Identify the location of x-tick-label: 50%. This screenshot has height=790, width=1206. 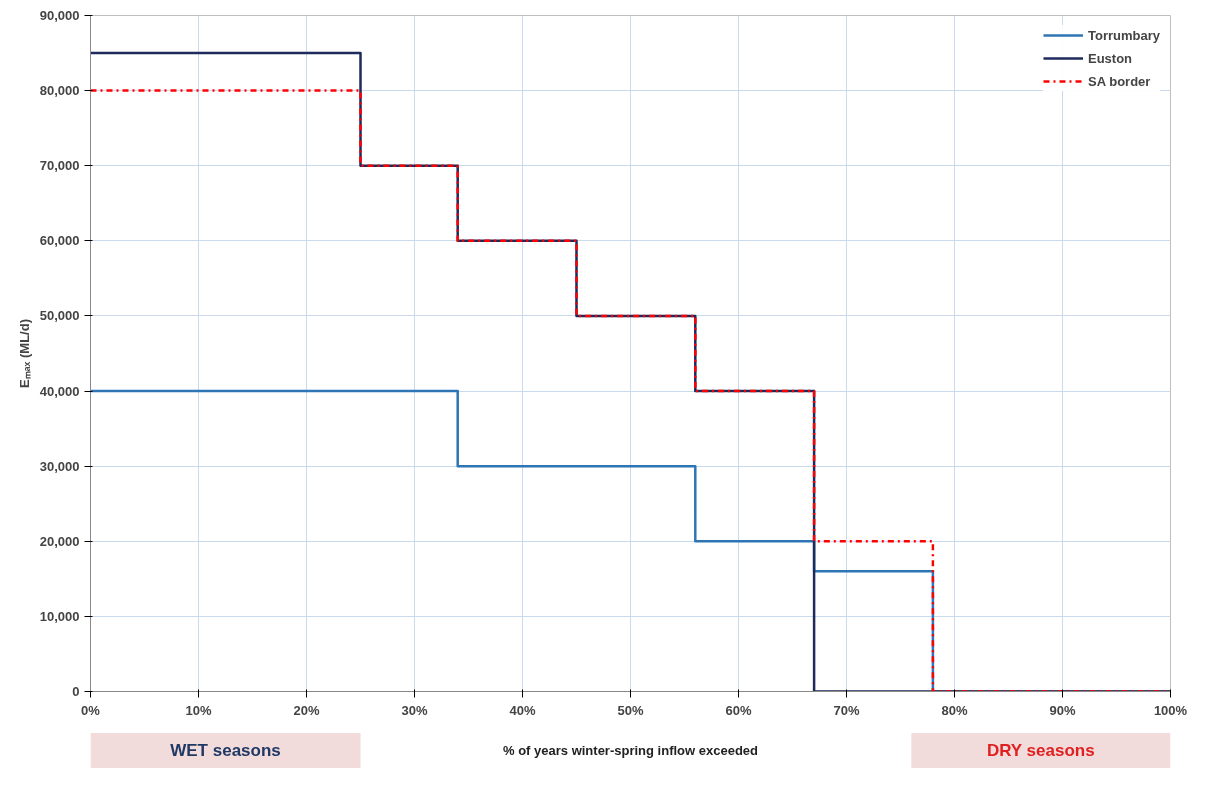
(630, 710).